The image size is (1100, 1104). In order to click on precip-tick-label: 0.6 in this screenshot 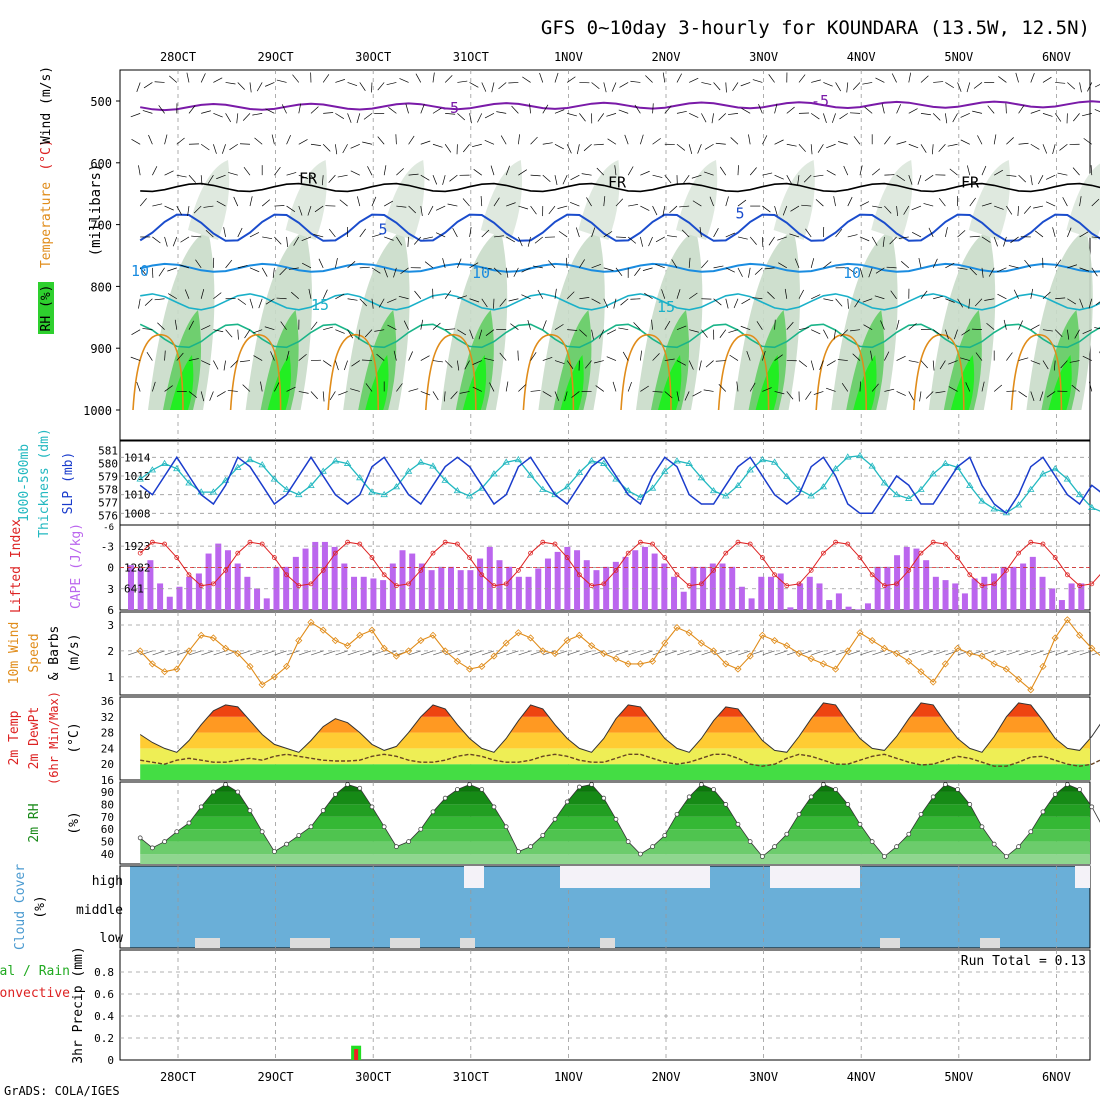, I will do `click(104, 994)`.